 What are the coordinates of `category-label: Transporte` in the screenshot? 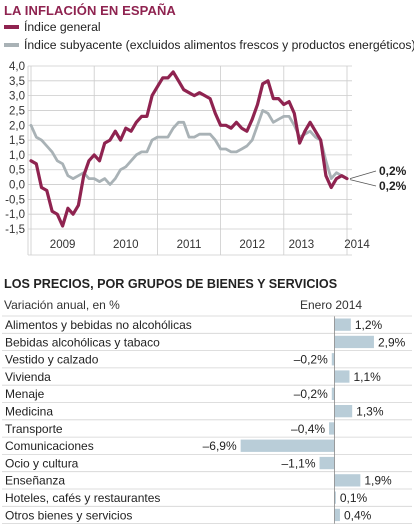 It's located at (34, 429).